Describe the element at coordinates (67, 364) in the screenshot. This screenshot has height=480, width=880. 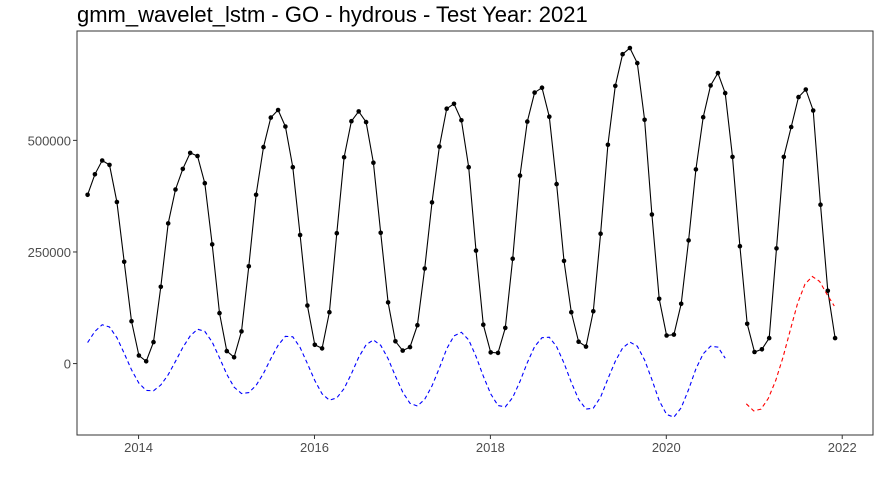
I see `y-tick-label: 0` at that location.